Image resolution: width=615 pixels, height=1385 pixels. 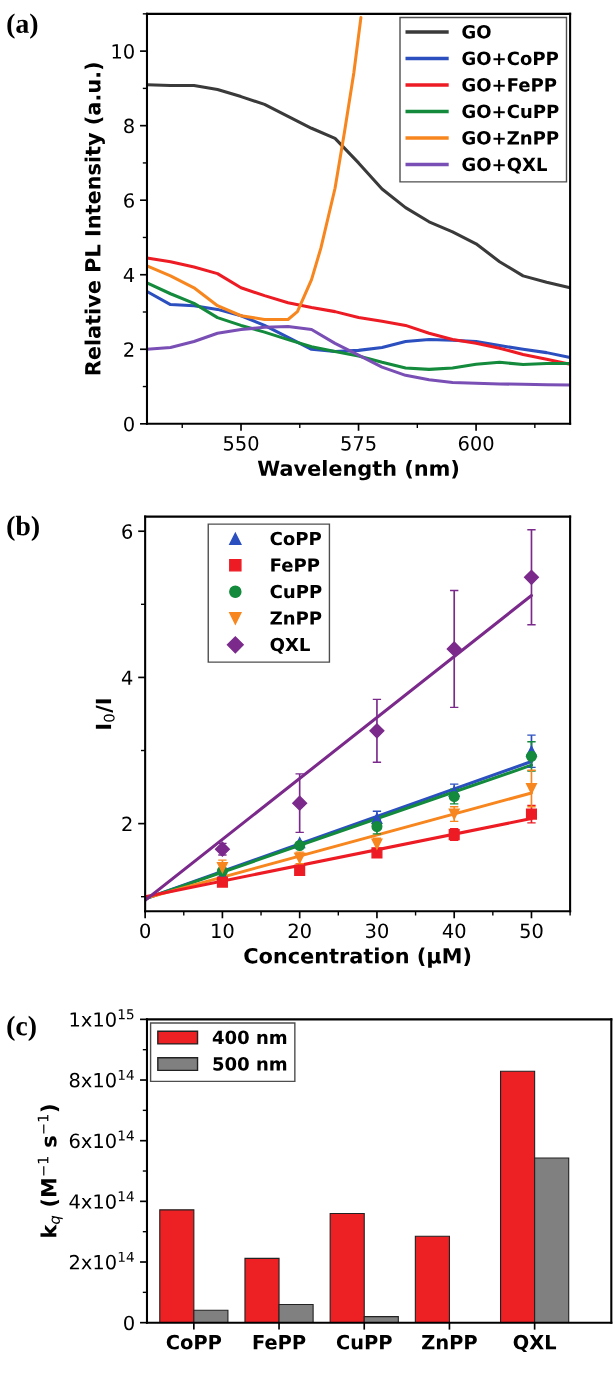 What do you see at coordinates (509, 85) in the screenshot?
I see `legend-label: GO+FePP` at bounding box center [509, 85].